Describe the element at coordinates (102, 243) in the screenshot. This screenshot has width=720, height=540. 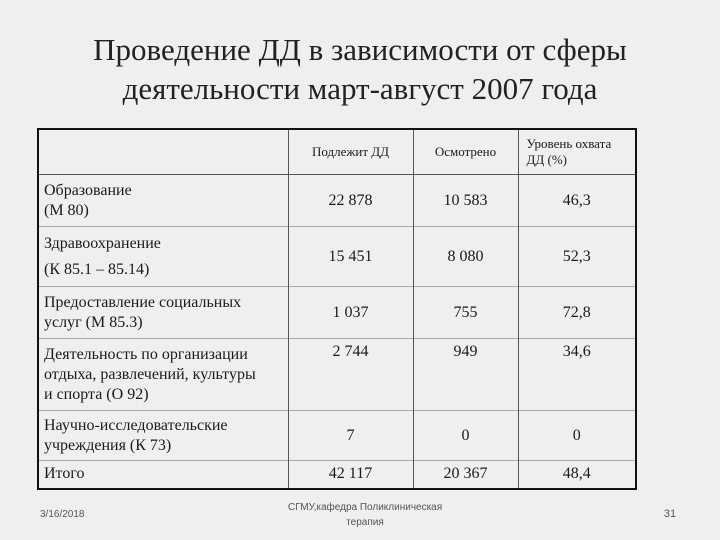
I see `row-label-line: Здравоохранение` at that location.